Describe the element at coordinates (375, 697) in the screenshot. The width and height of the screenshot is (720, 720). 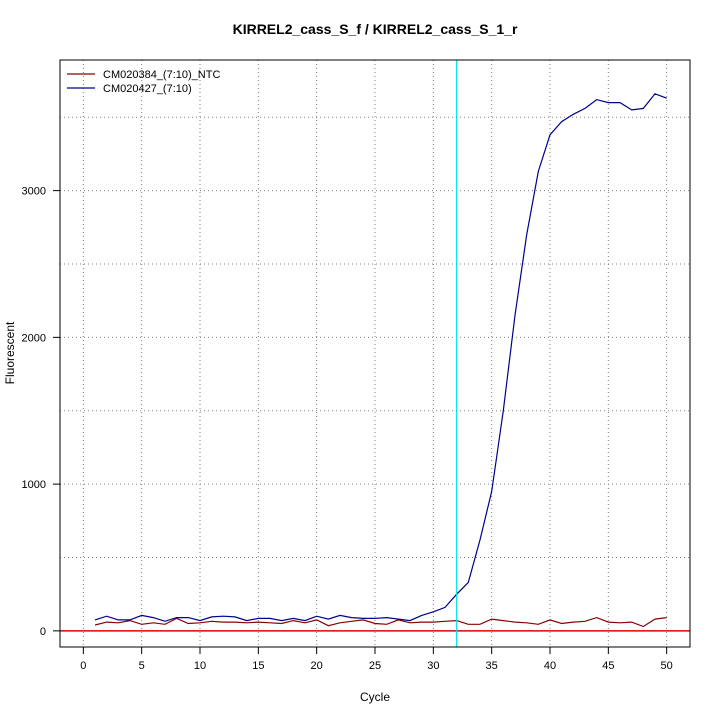
I see `x-axis-label: Cycle` at that location.